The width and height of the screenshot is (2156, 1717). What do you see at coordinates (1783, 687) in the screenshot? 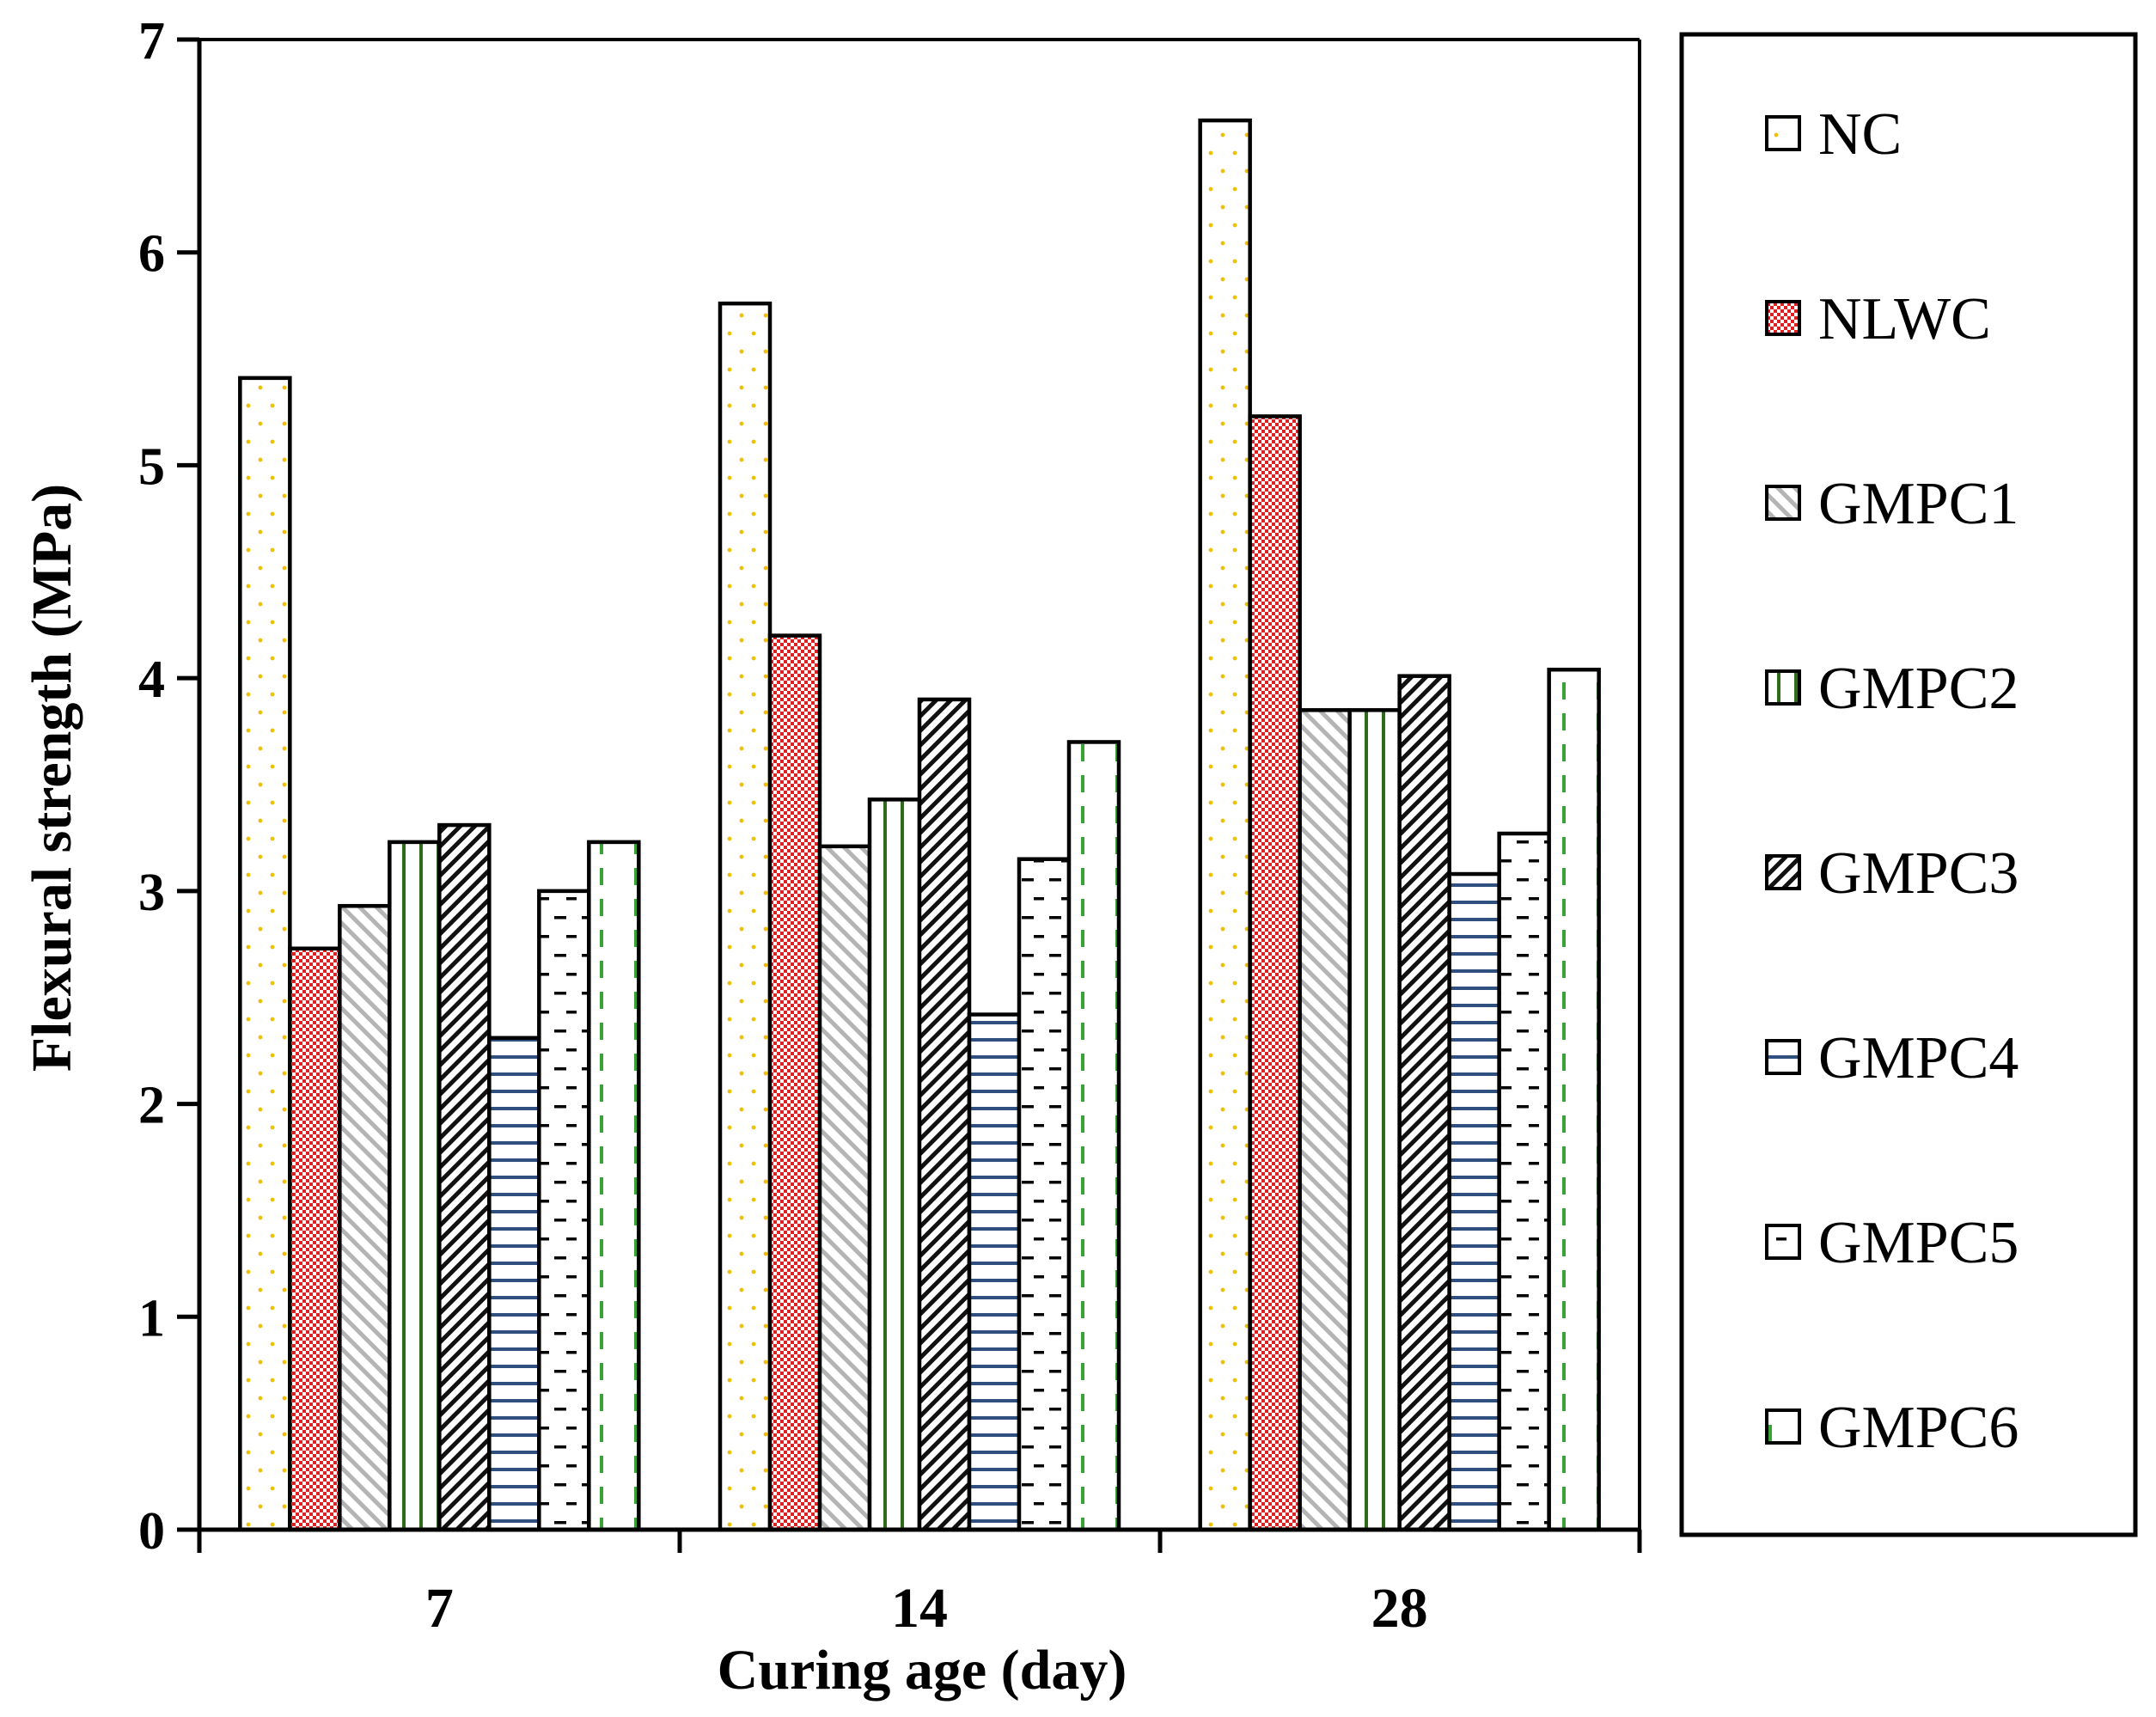
I see `legend-swatch-gmpc2` at bounding box center [1783, 687].